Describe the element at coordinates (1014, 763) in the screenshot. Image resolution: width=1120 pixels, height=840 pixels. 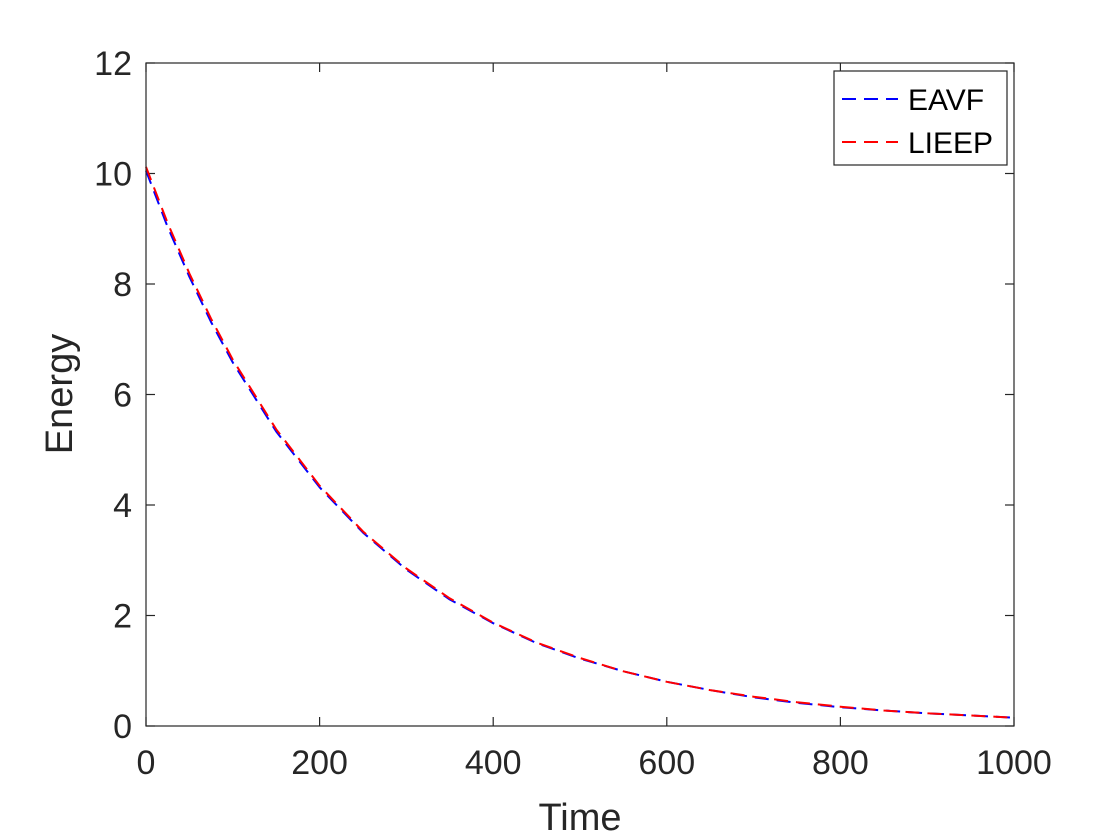
I see `x-tick-label-5: 1000` at that location.